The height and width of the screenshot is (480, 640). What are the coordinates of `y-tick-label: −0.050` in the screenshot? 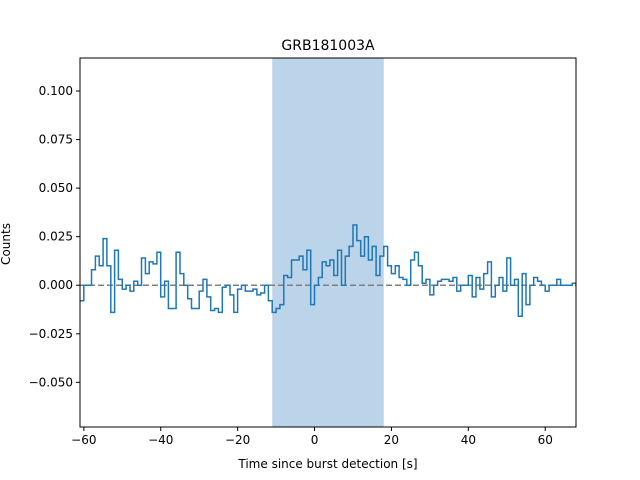 It's located at (51, 382).